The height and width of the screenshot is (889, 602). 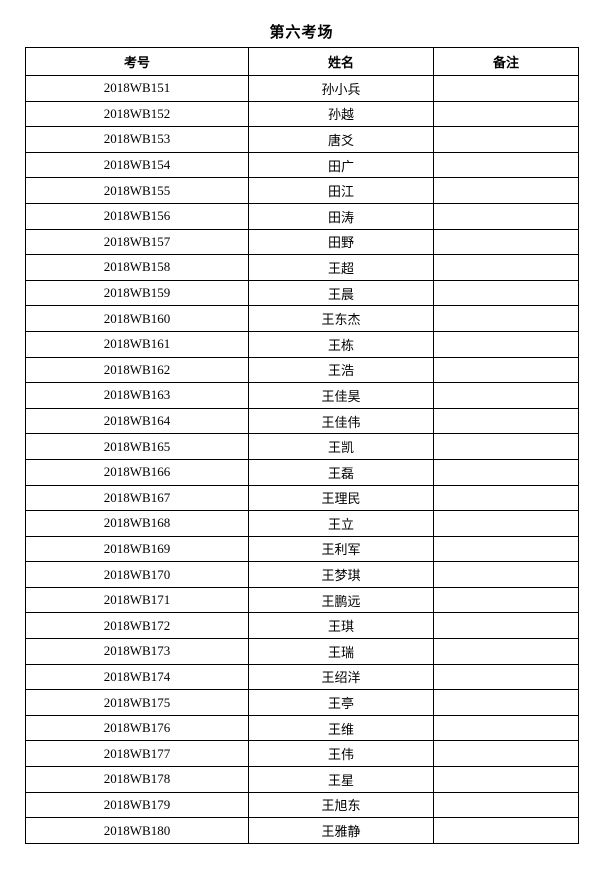 I want to click on table-row: 2018WB159 王晨, so click(x=302, y=293).